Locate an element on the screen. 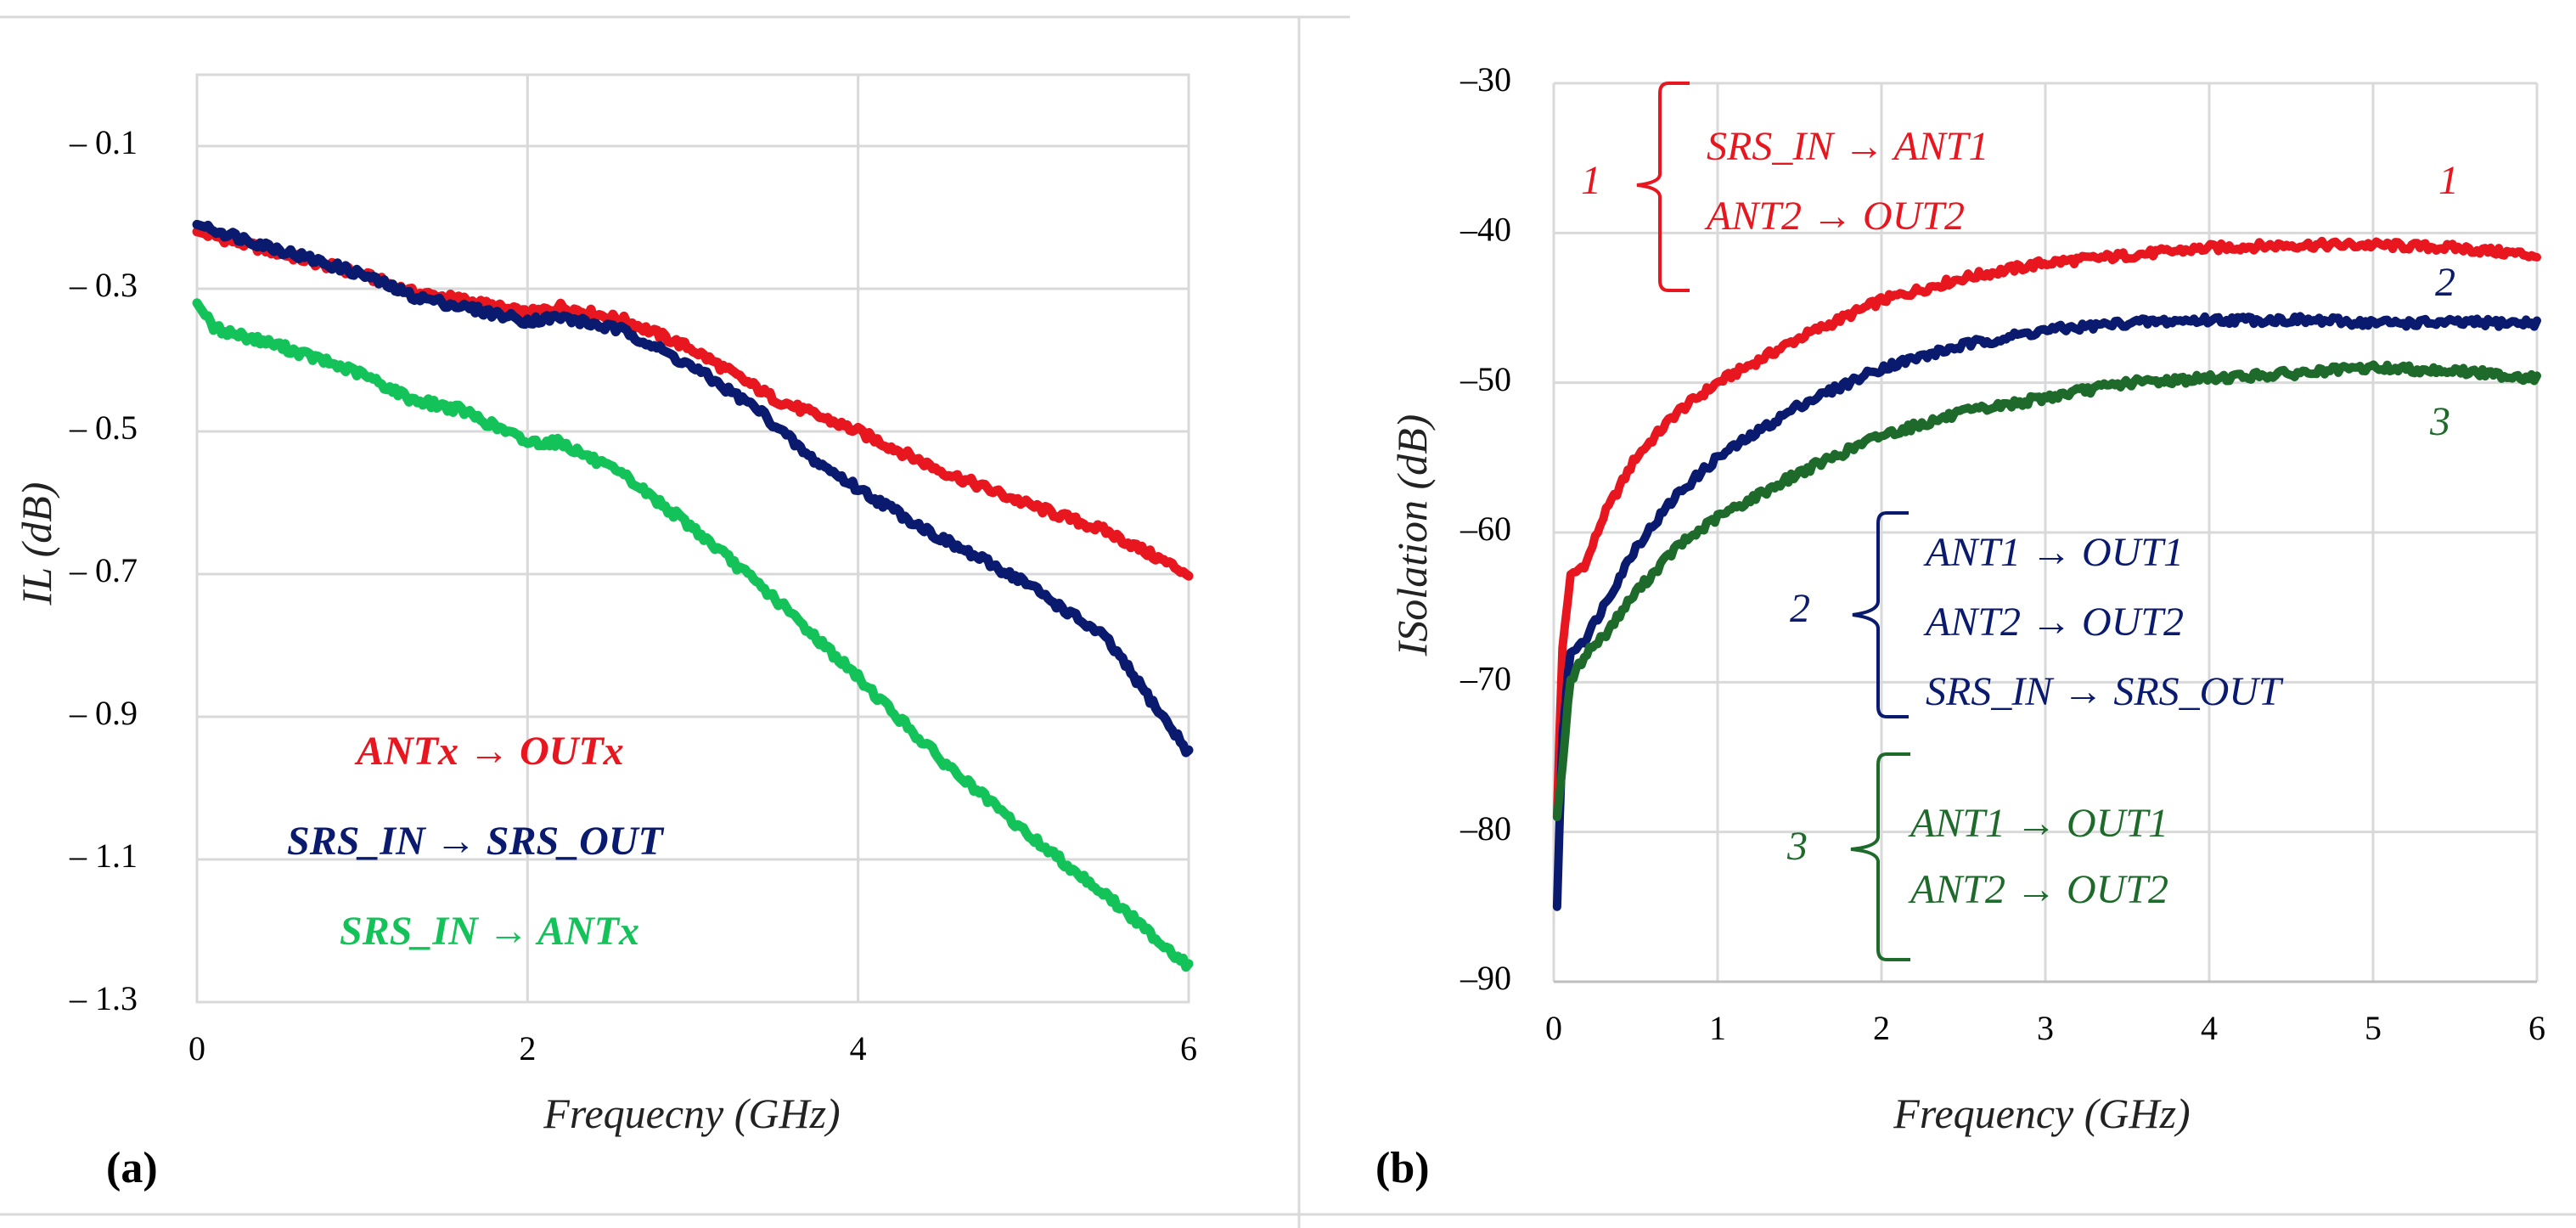  annotation-group-1: 1 SRS_IN → ANT1 ANT2 → OUT2 is located at coordinates (1784, 187).